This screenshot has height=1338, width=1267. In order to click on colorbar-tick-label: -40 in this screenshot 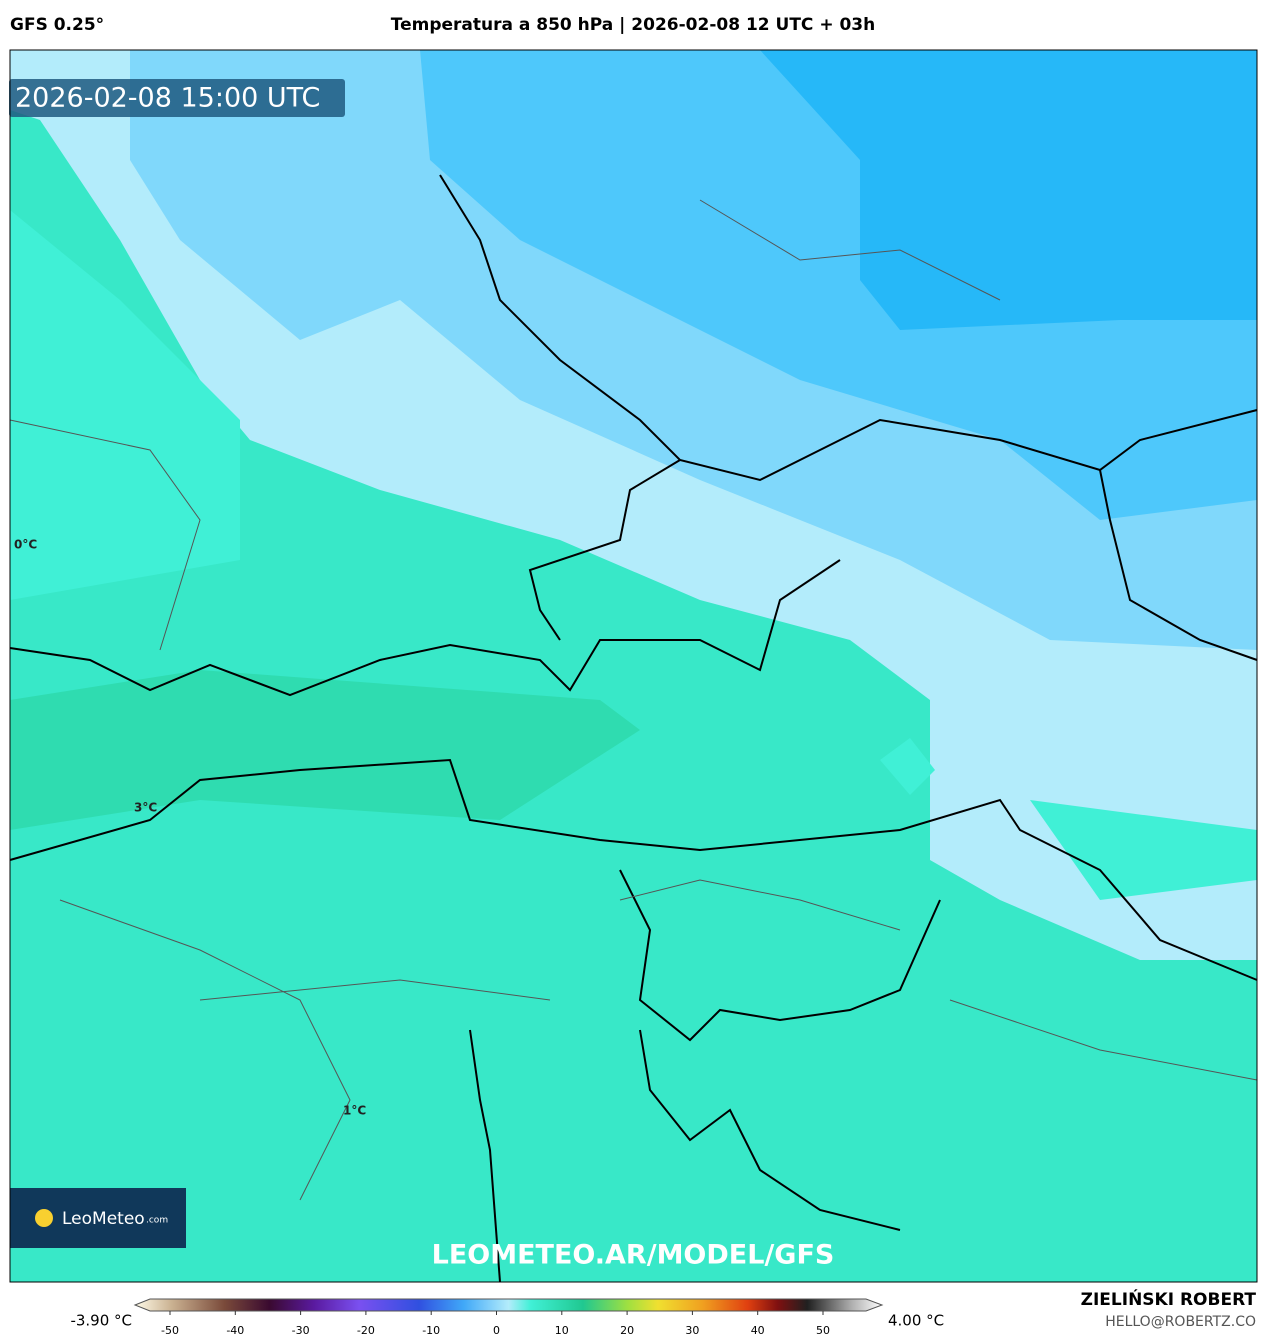, I will do `click(235, 1330)`.